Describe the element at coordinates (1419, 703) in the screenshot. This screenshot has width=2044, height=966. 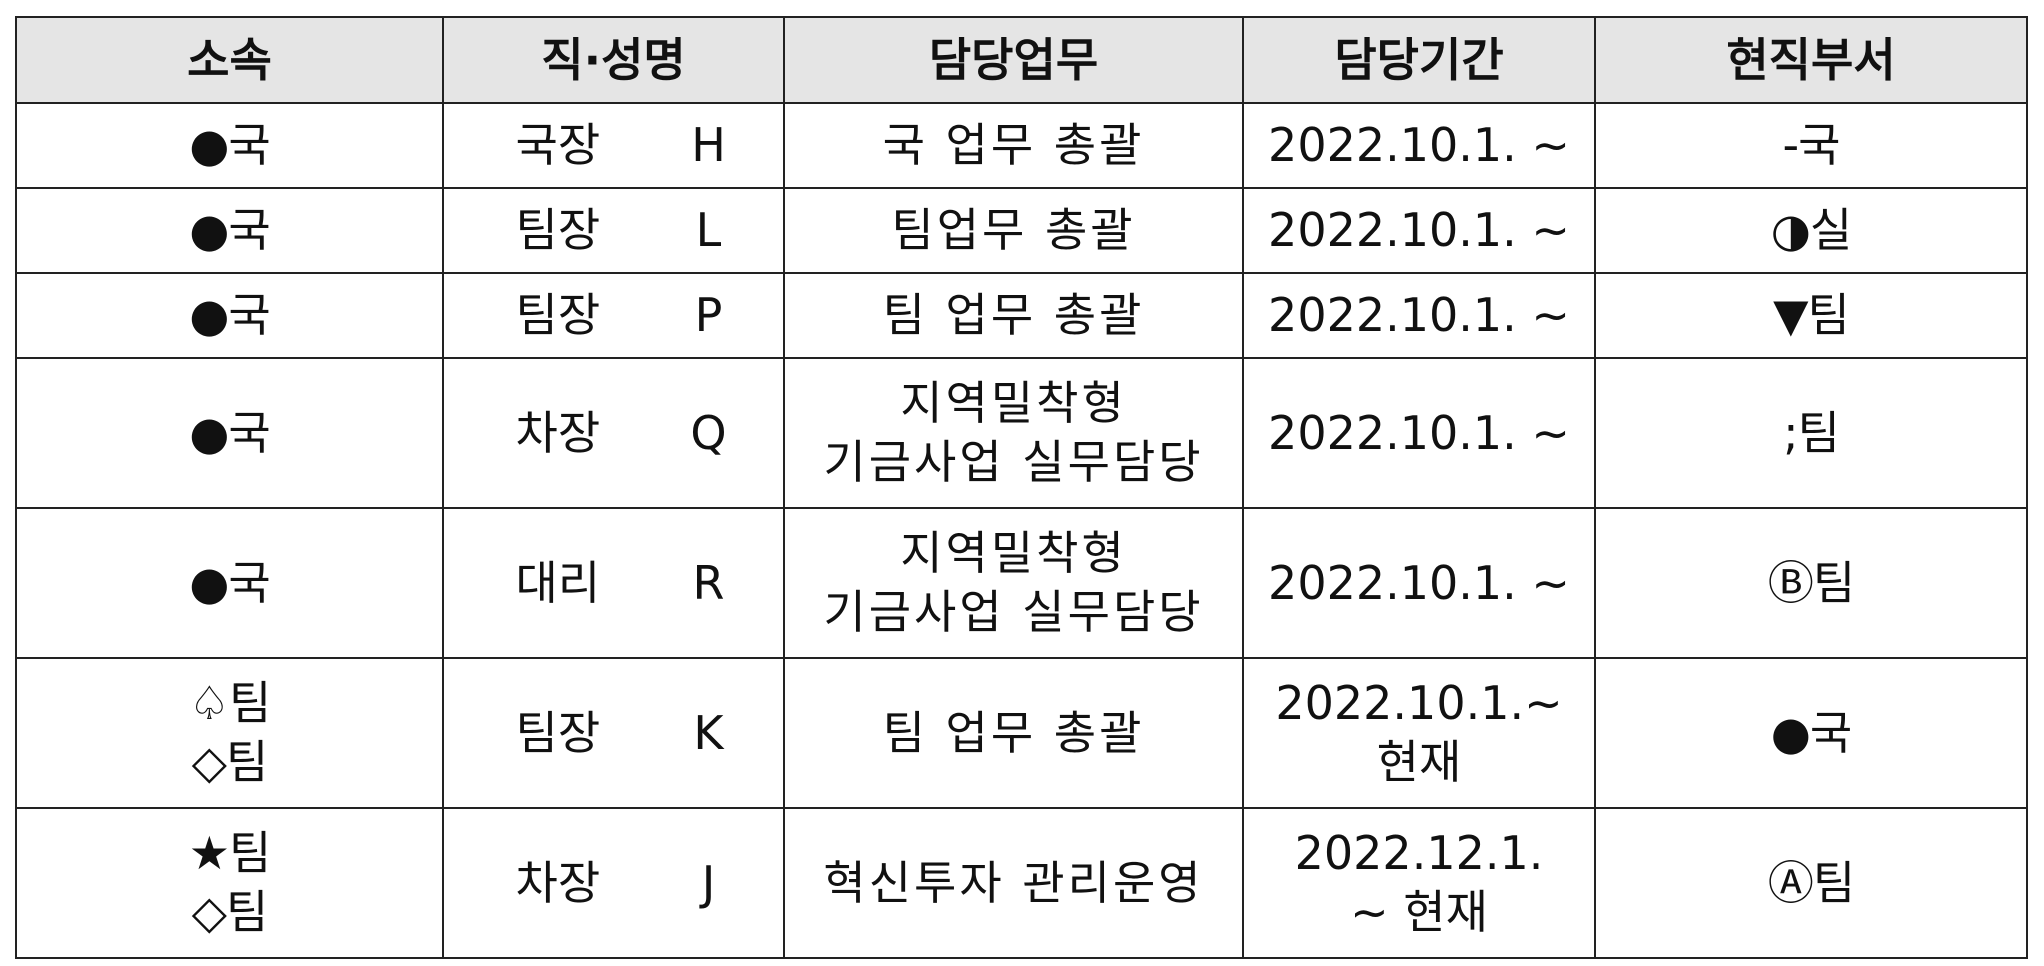
I see `period-text-line-1: 2022.10.1.~` at that location.